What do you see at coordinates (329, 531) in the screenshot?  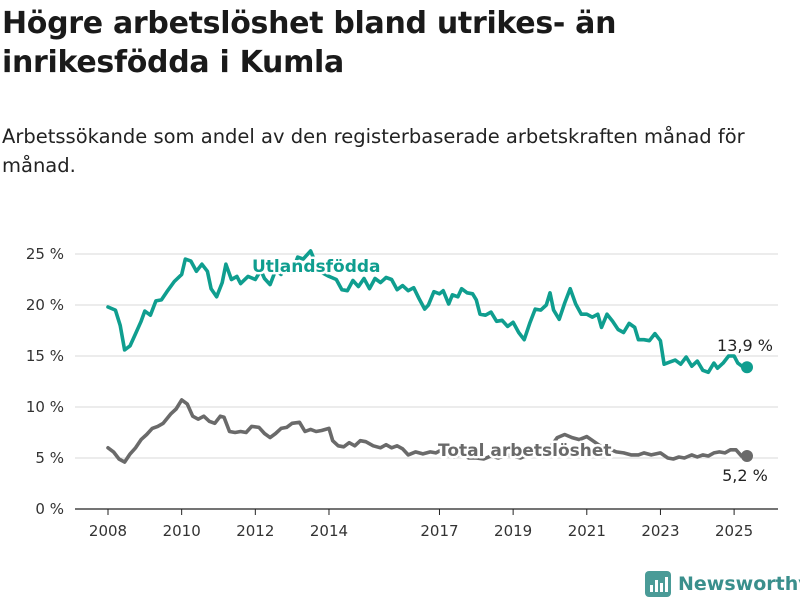 I see `x-tick-label: 2014` at bounding box center [329, 531].